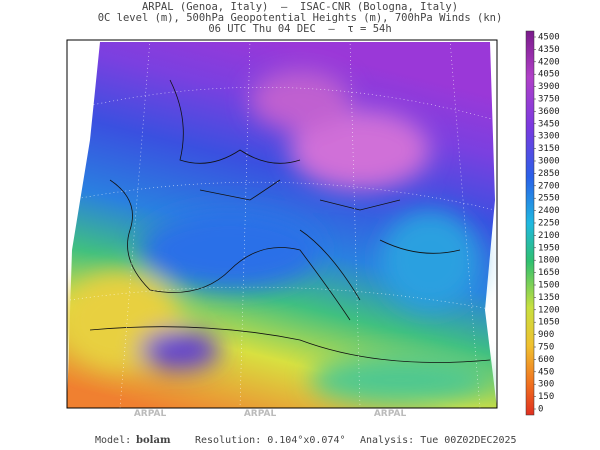 This screenshot has width=600, height=450. I want to click on colorbar-label: 2250, so click(549, 224).